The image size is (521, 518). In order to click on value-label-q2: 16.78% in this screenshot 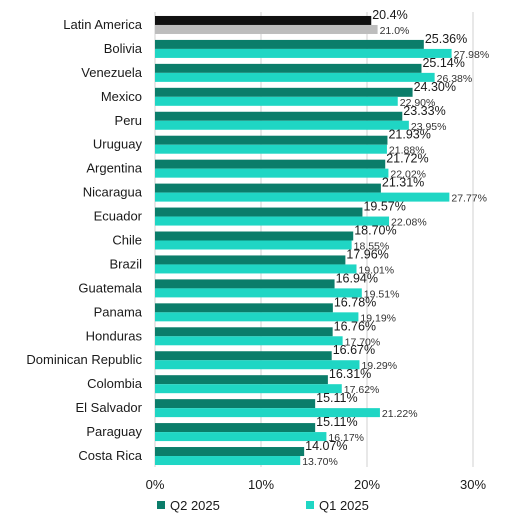, I will do `click(355, 302)`.